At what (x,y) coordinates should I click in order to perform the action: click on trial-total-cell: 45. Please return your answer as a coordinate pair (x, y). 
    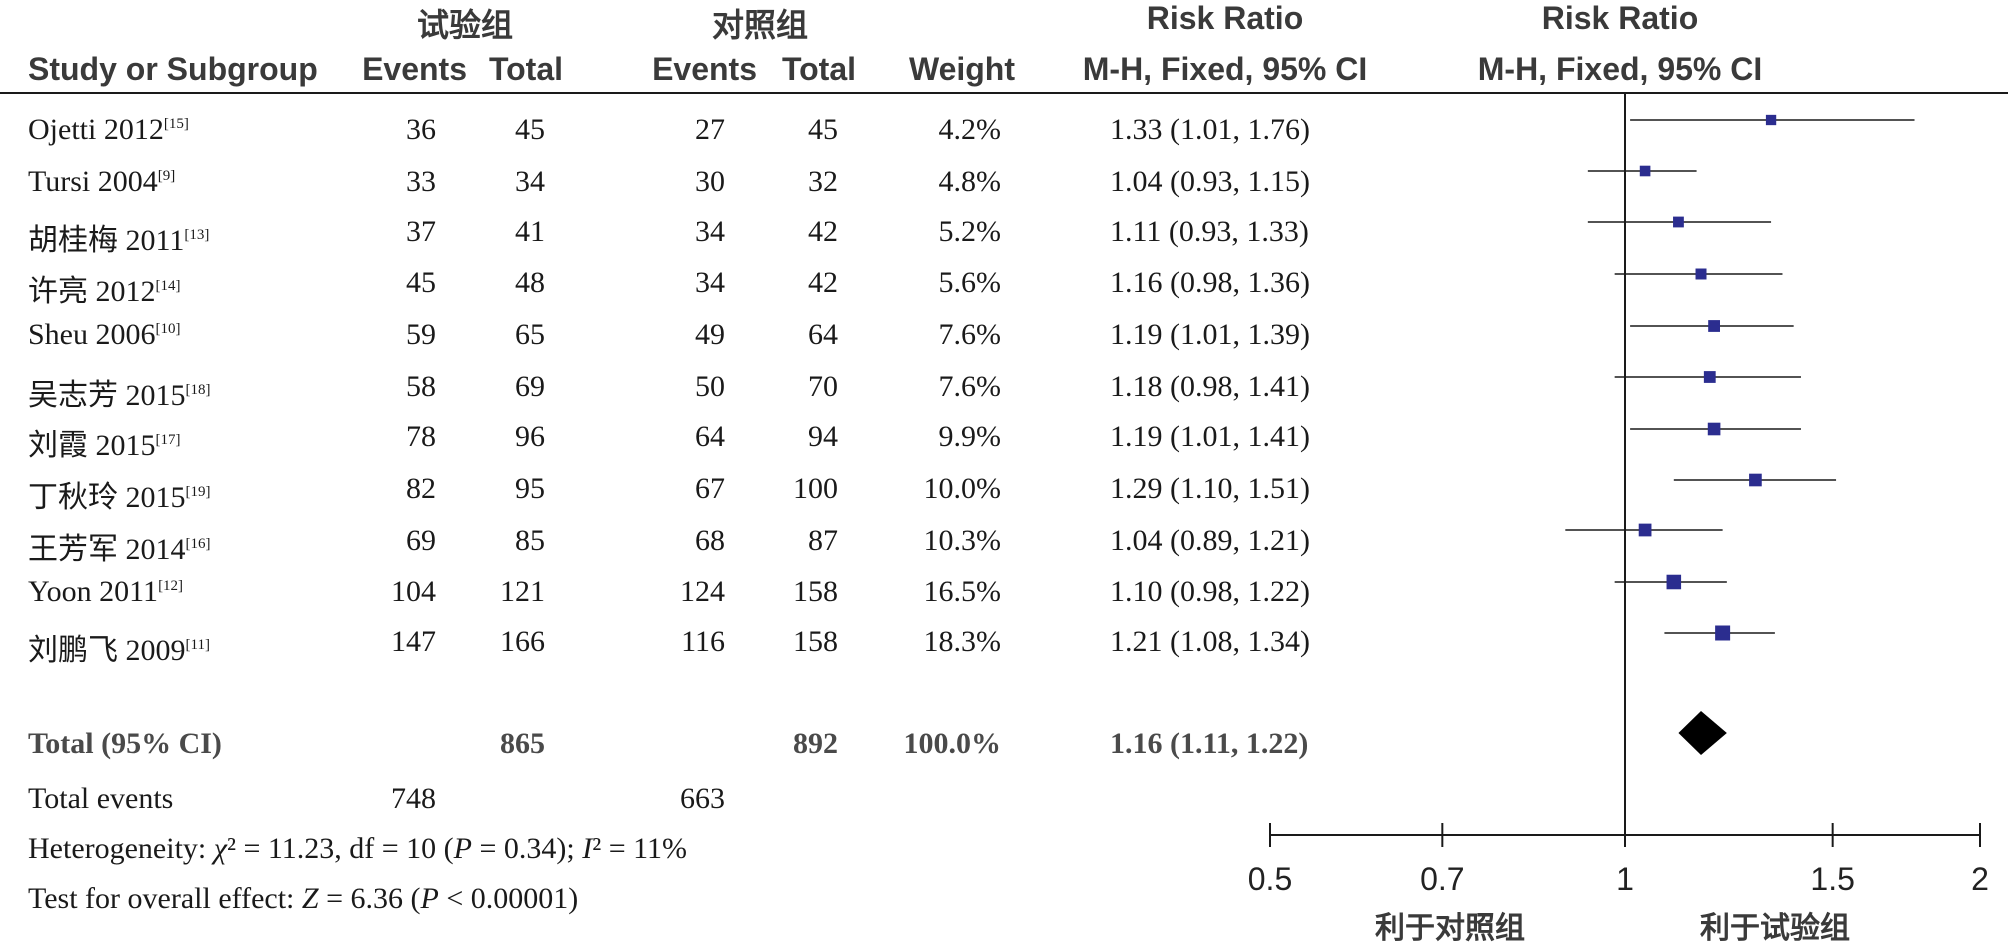
    Looking at the image, I should click on (530, 129).